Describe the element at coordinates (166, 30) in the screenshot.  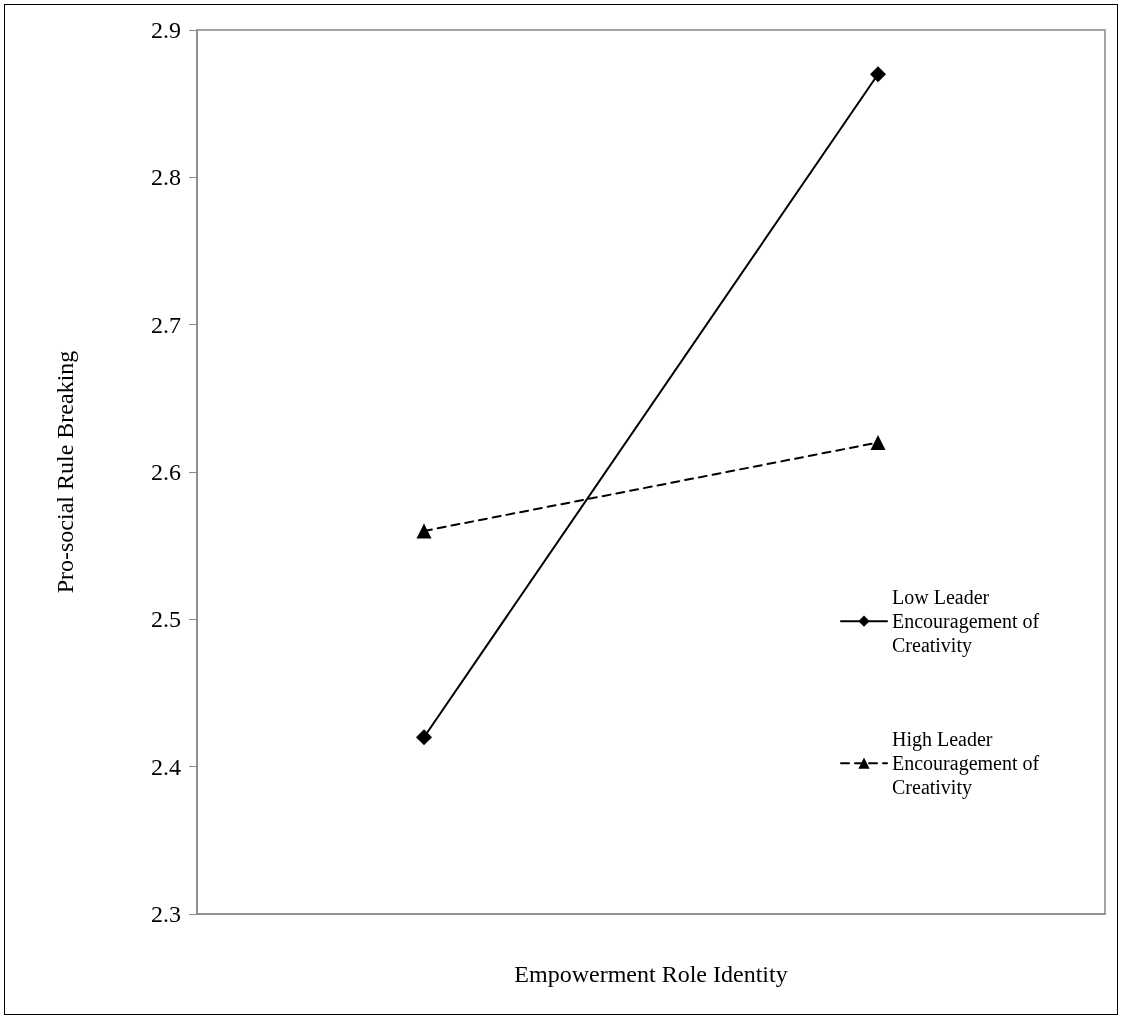
I see `y-tick-label: 2.9` at that location.